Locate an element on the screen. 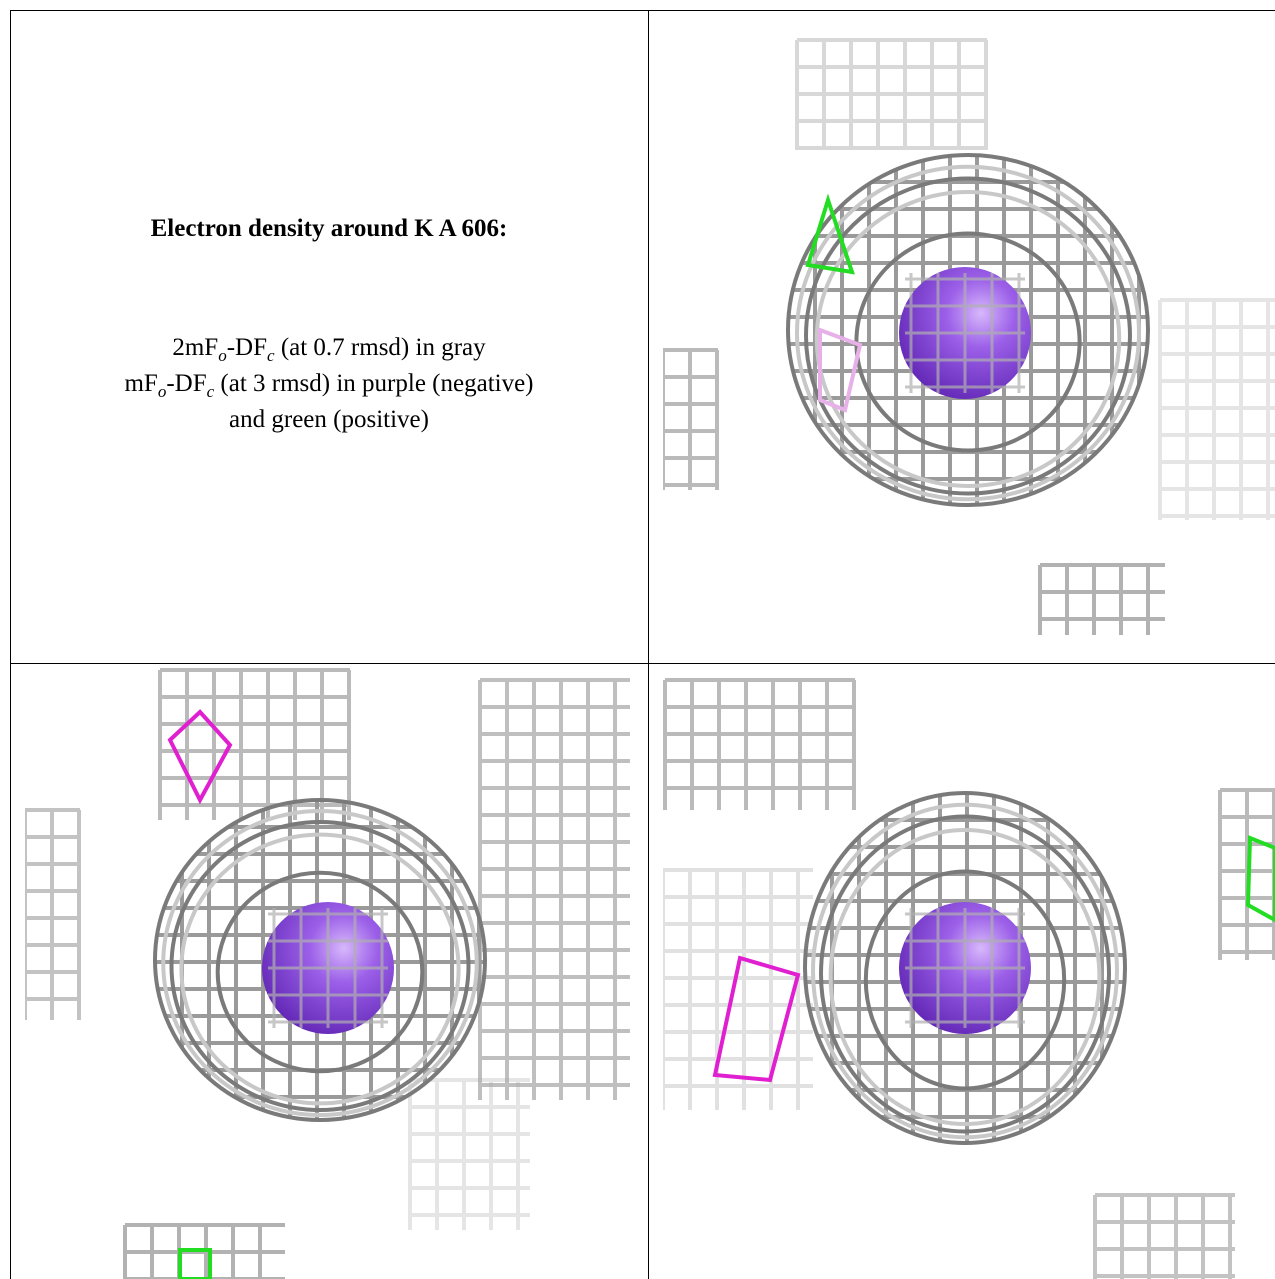  text: (at 0.7 rmsd) in gray is located at coordinates (380, 347).